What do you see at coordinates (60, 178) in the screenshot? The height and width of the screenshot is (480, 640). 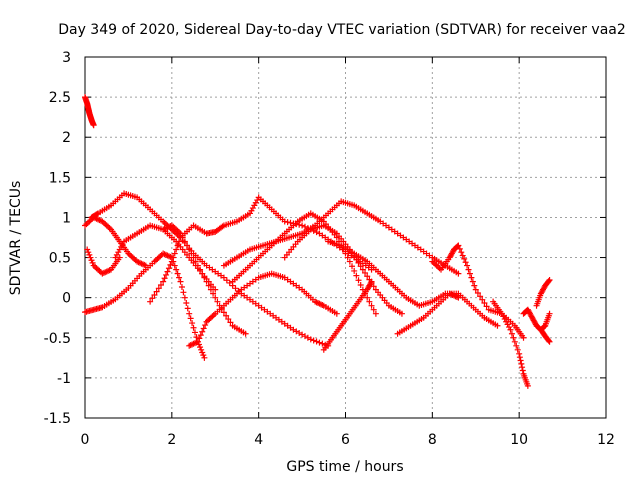 I see `y-tick-label: 1.5` at bounding box center [60, 178].